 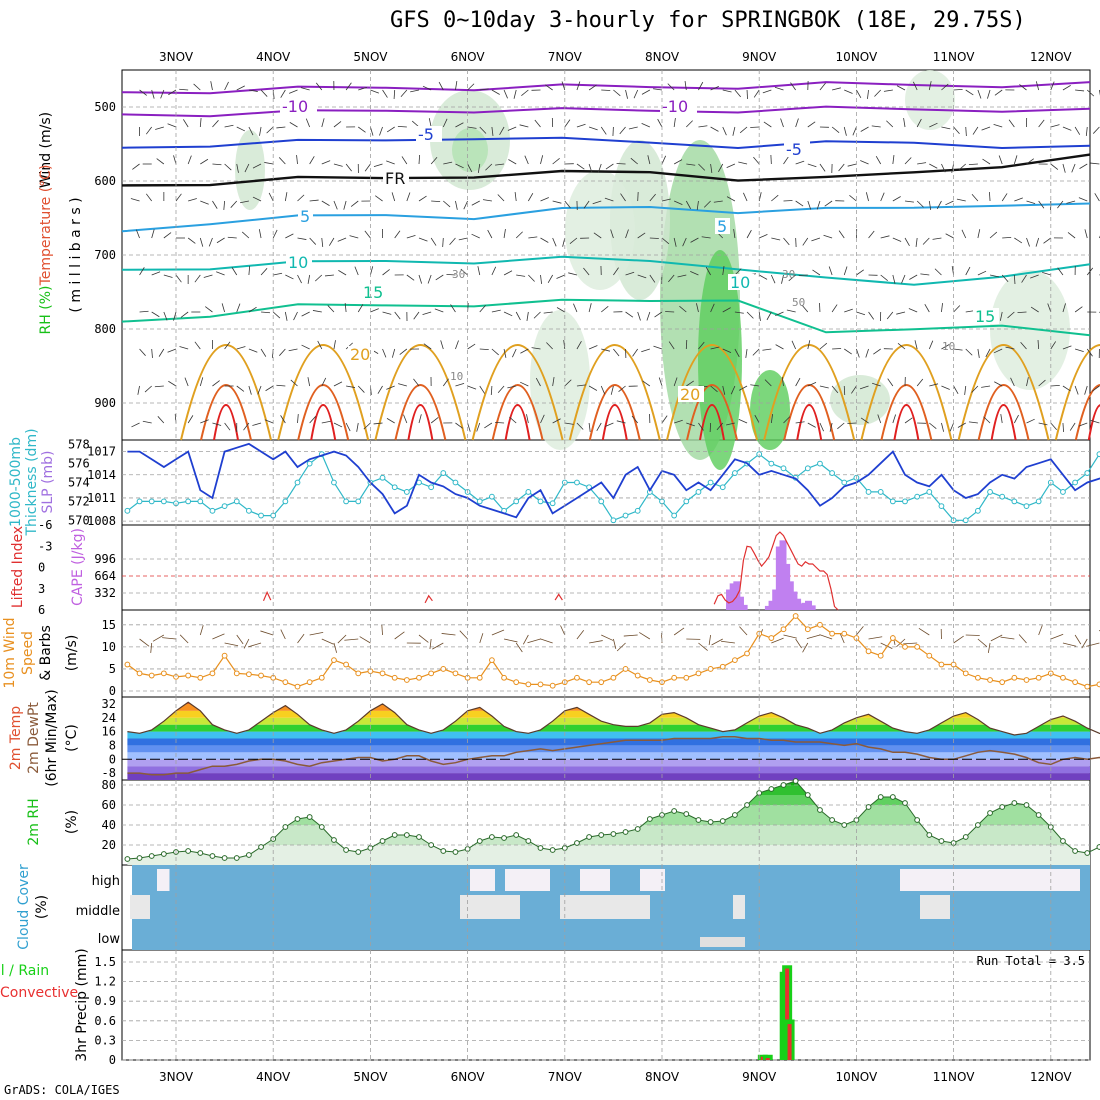 I want to click on y-tick-thickness-1: 576, so click(x=79, y=464).